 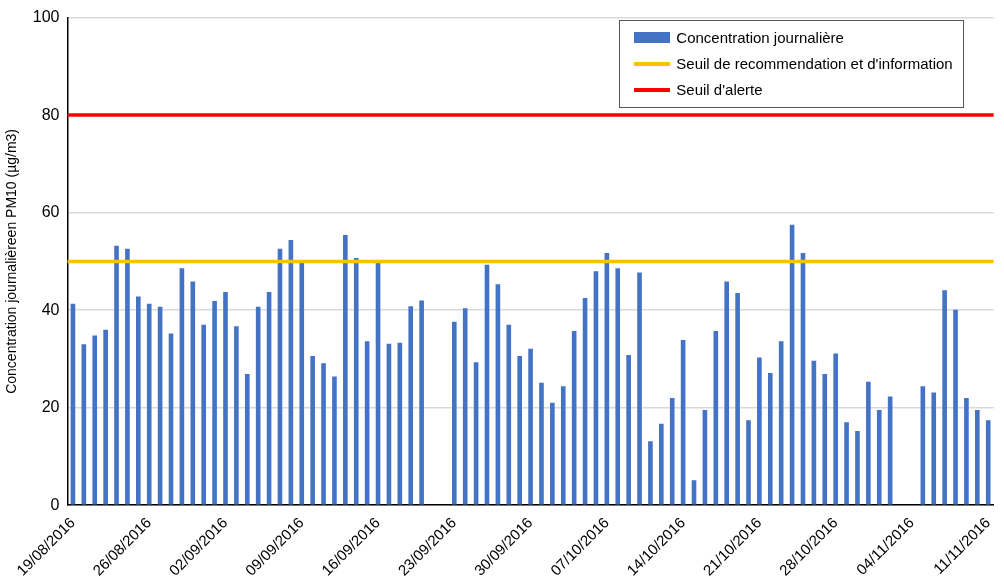 I want to click on legend-label: Concentration journalière, so click(x=760, y=38).